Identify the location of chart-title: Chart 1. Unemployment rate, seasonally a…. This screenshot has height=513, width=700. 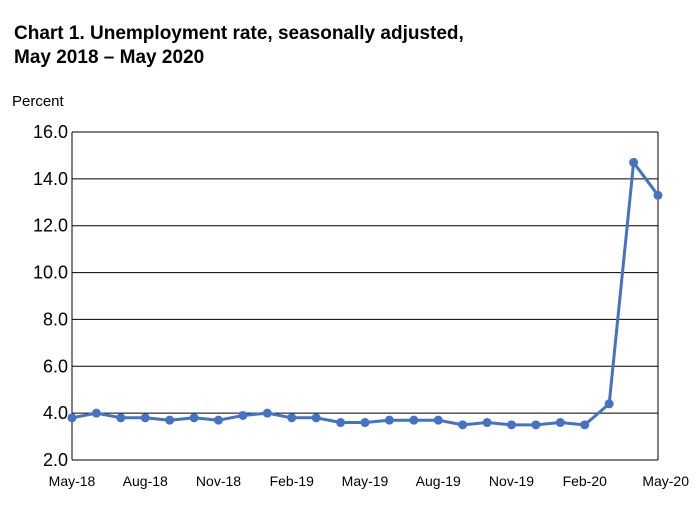
(344, 46).